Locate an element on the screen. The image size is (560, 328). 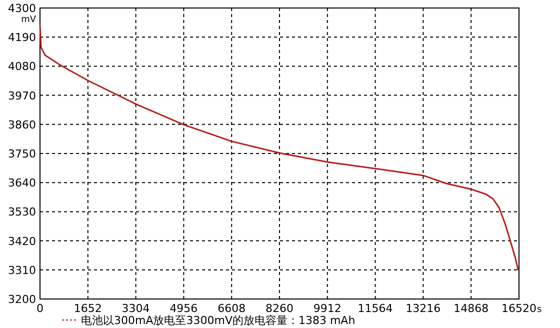
y-tick-label: 4190 is located at coordinates (22, 37).